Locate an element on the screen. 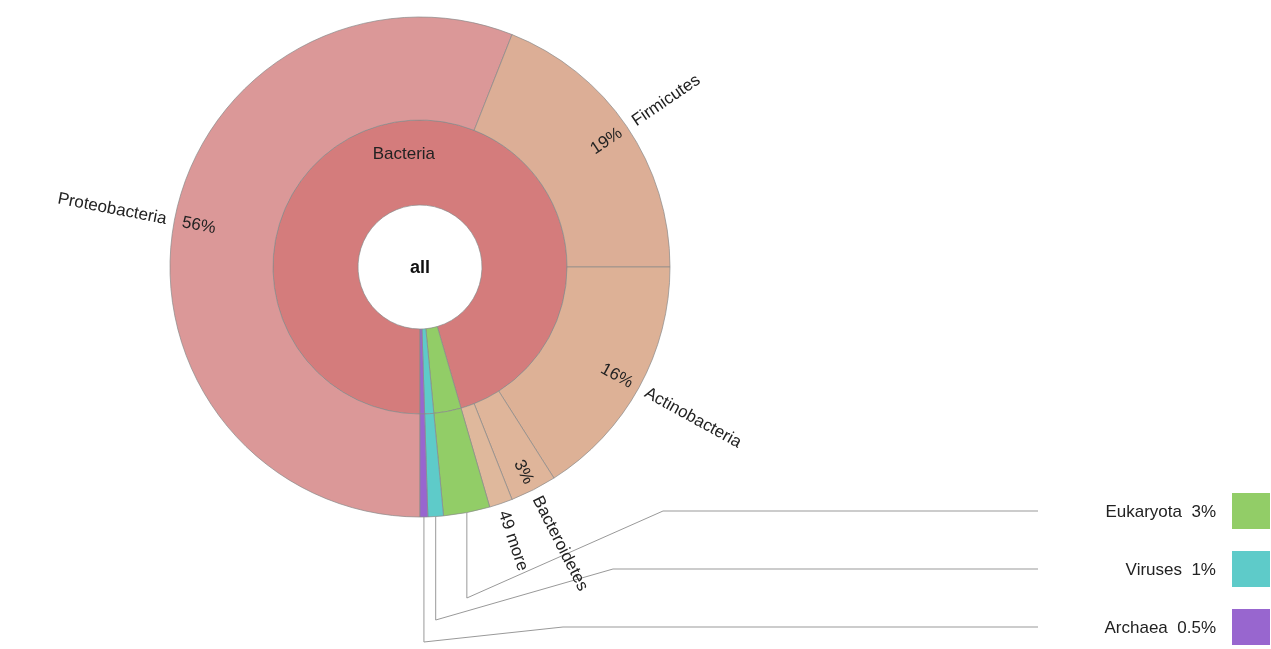  text: all is located at coordinates (420, 267).